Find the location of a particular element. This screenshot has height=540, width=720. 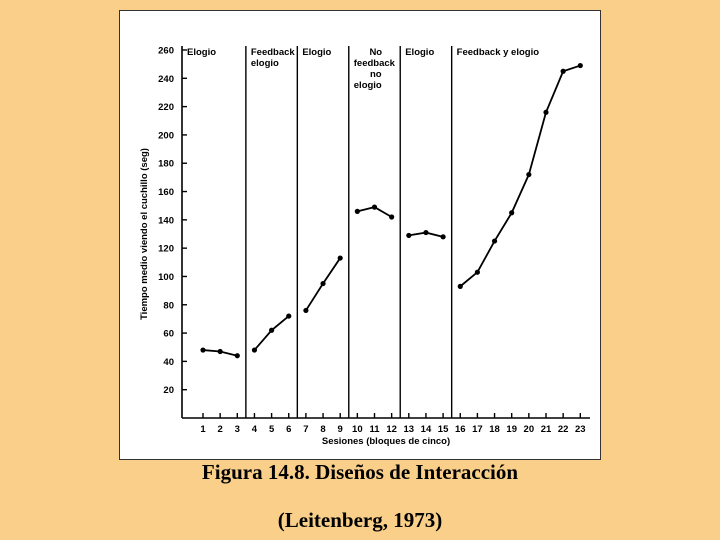

x-tick-label: 17 is located at coordinates (477, 429).